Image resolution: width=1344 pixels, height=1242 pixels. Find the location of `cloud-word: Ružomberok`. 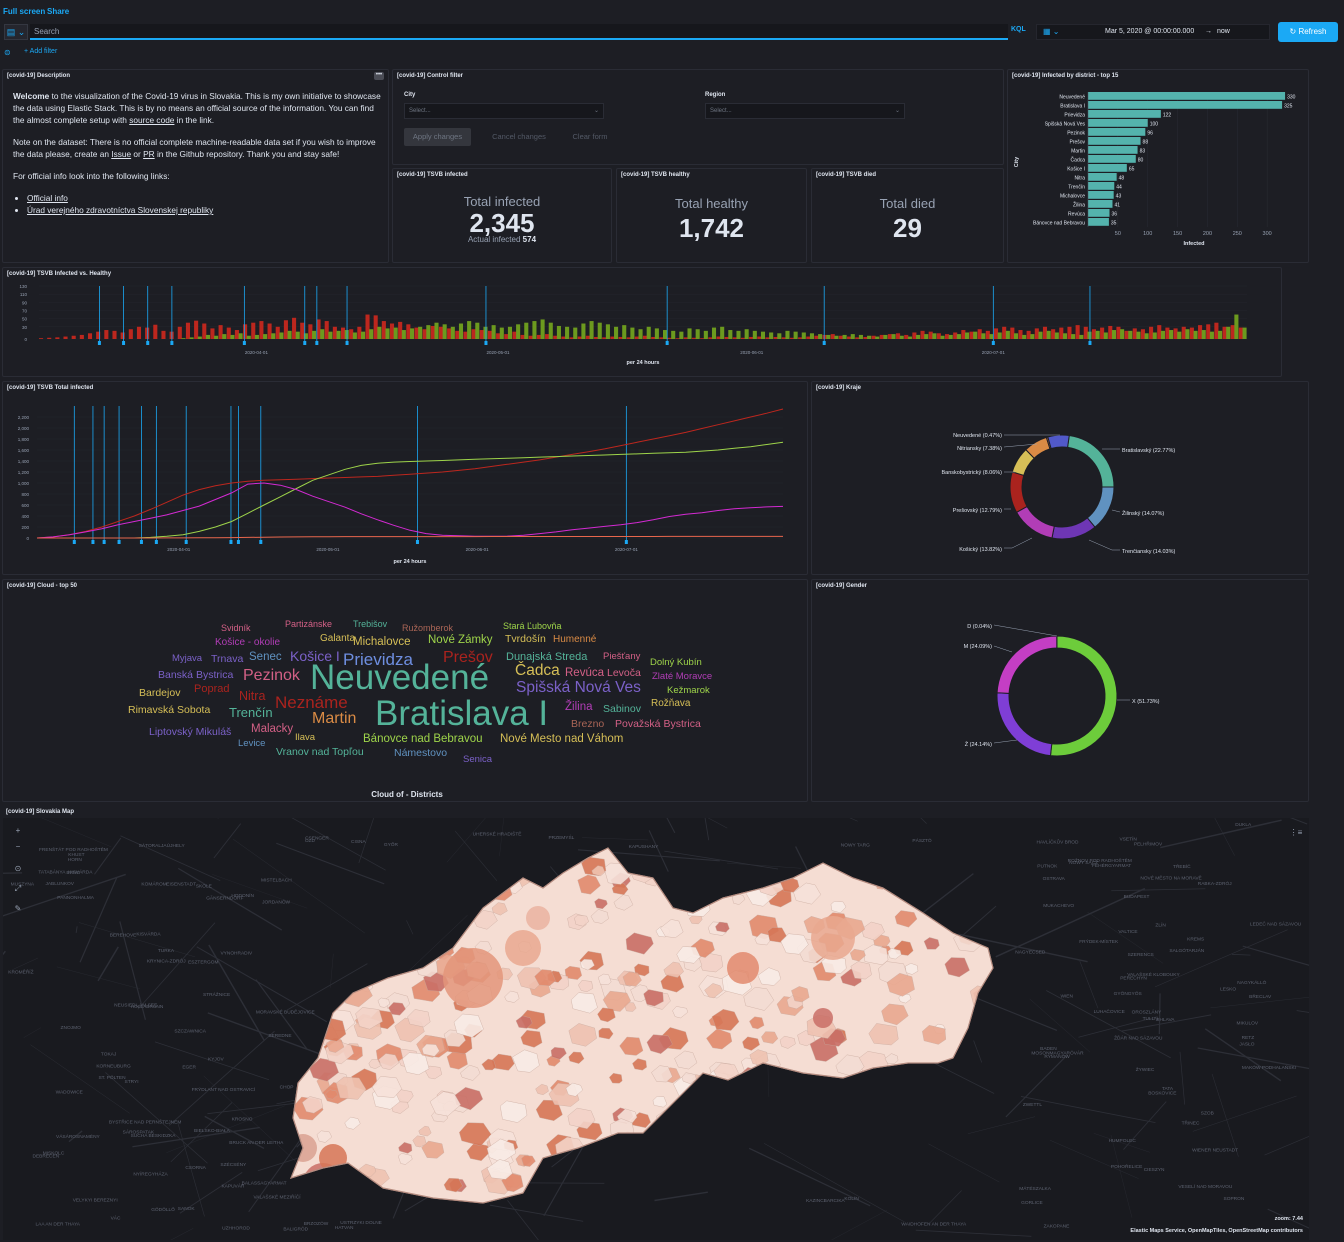

cloud-word: Ružomberok is located at coordinates (428, 628).